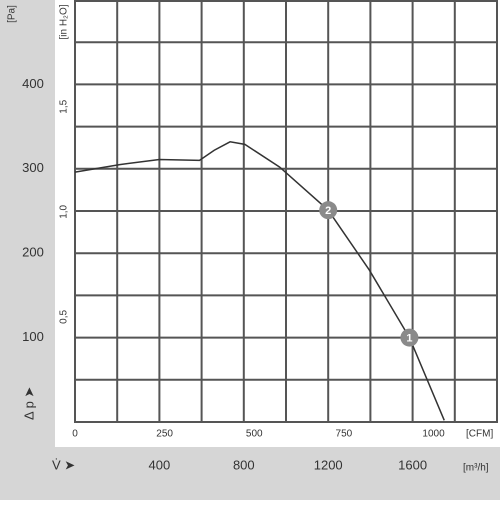  What do you see at coordinates (344, 434) in the screenshot?
I see `x2-tick-label: 750` at bounding box center [344, 434].